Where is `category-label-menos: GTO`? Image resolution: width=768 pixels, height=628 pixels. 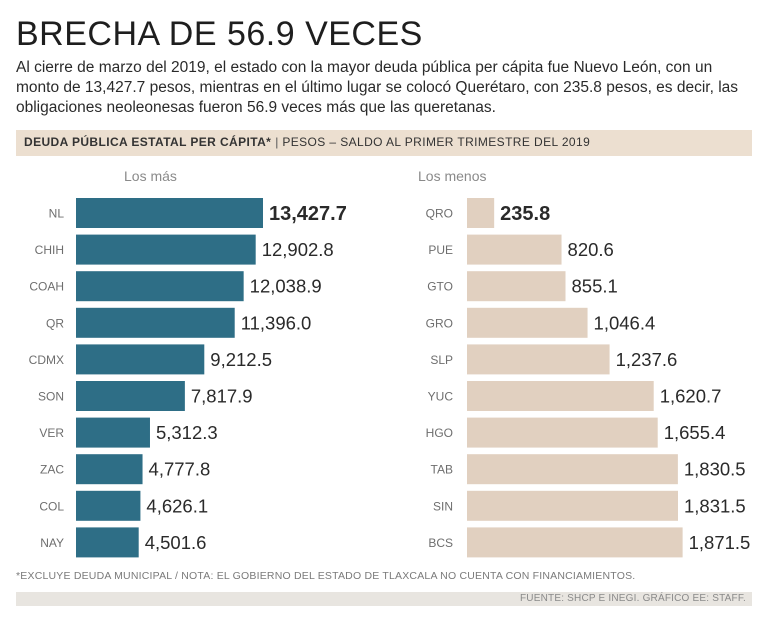
category-label-menos: GTO is located at coordinates (440, 287).